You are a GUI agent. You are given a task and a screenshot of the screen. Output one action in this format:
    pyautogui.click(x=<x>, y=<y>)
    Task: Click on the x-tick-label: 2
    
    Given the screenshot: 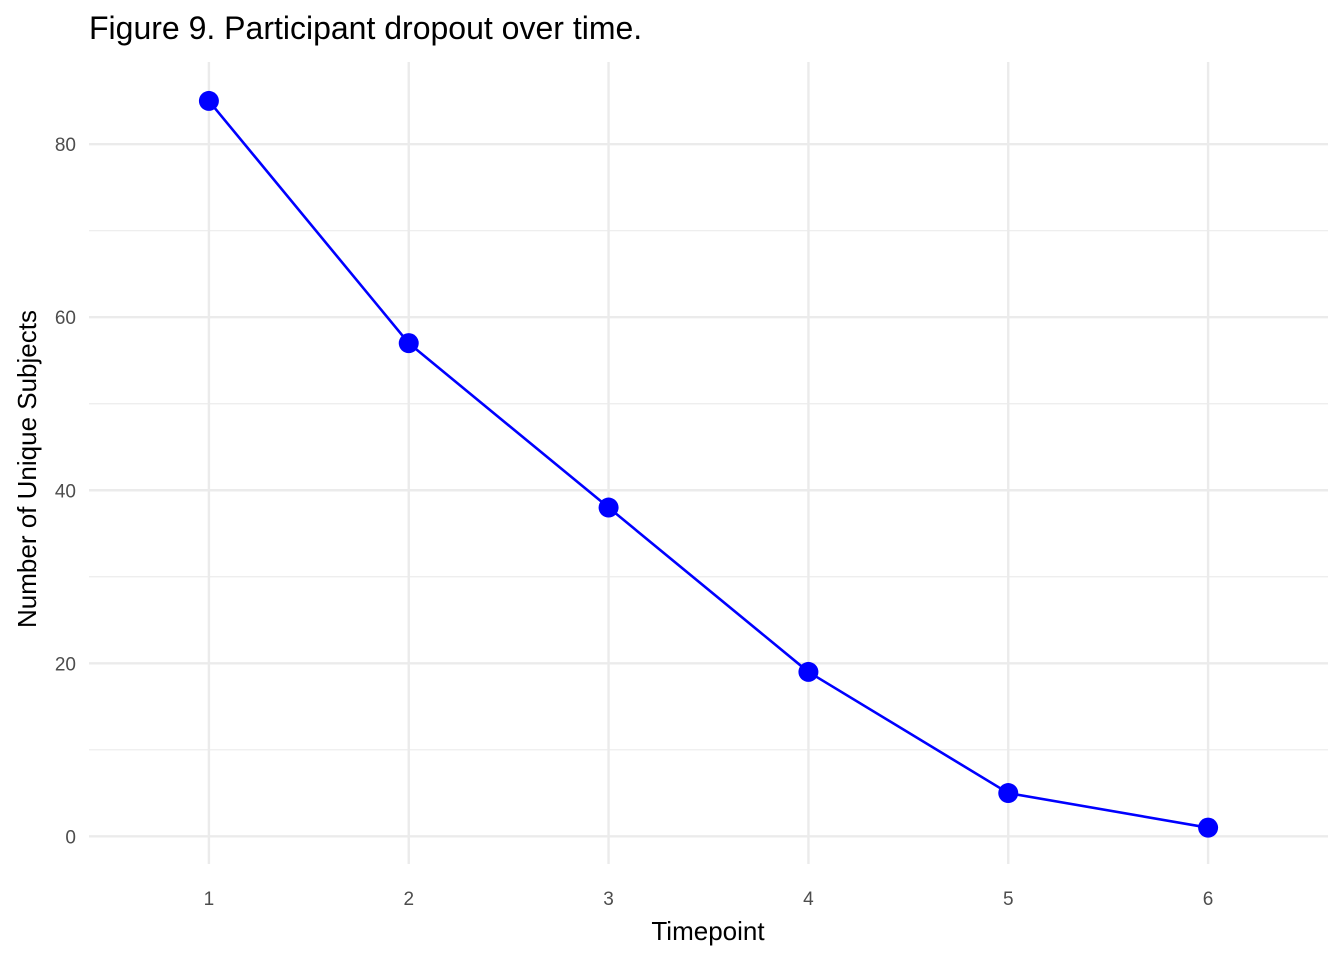 What is the action you would take?
    pyautogui.click(x=408, y=899)
    